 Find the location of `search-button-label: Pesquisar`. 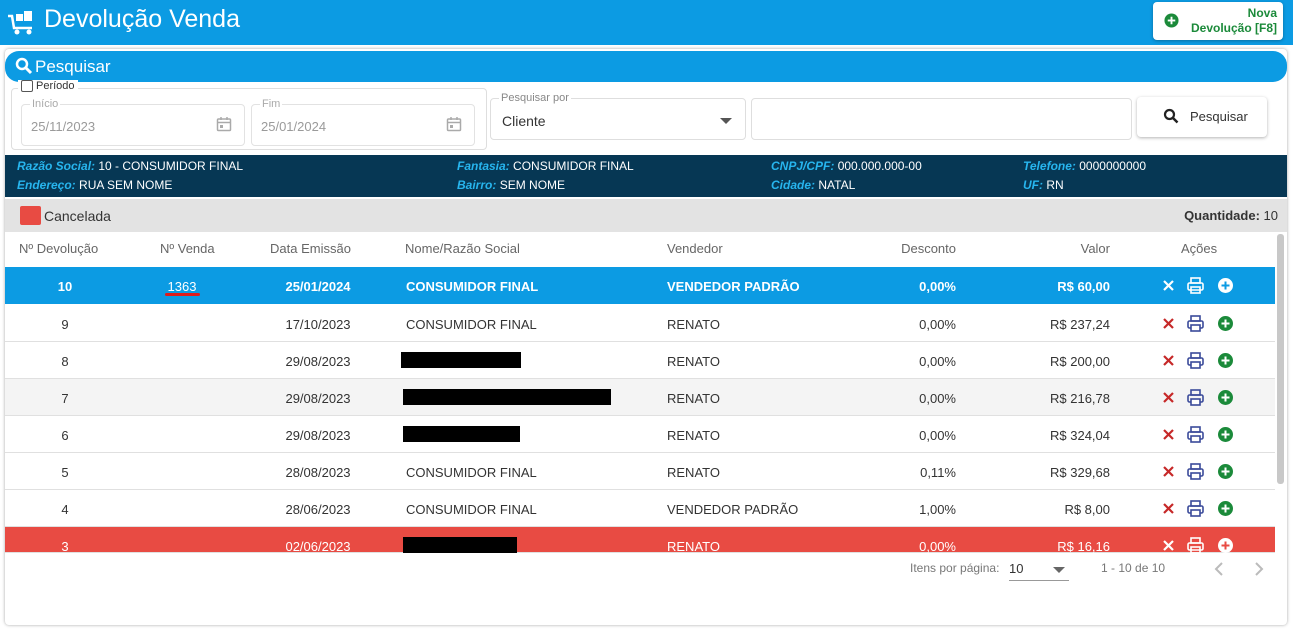

search-button-label: Pesquisar is located at coordinates (1219, 116).